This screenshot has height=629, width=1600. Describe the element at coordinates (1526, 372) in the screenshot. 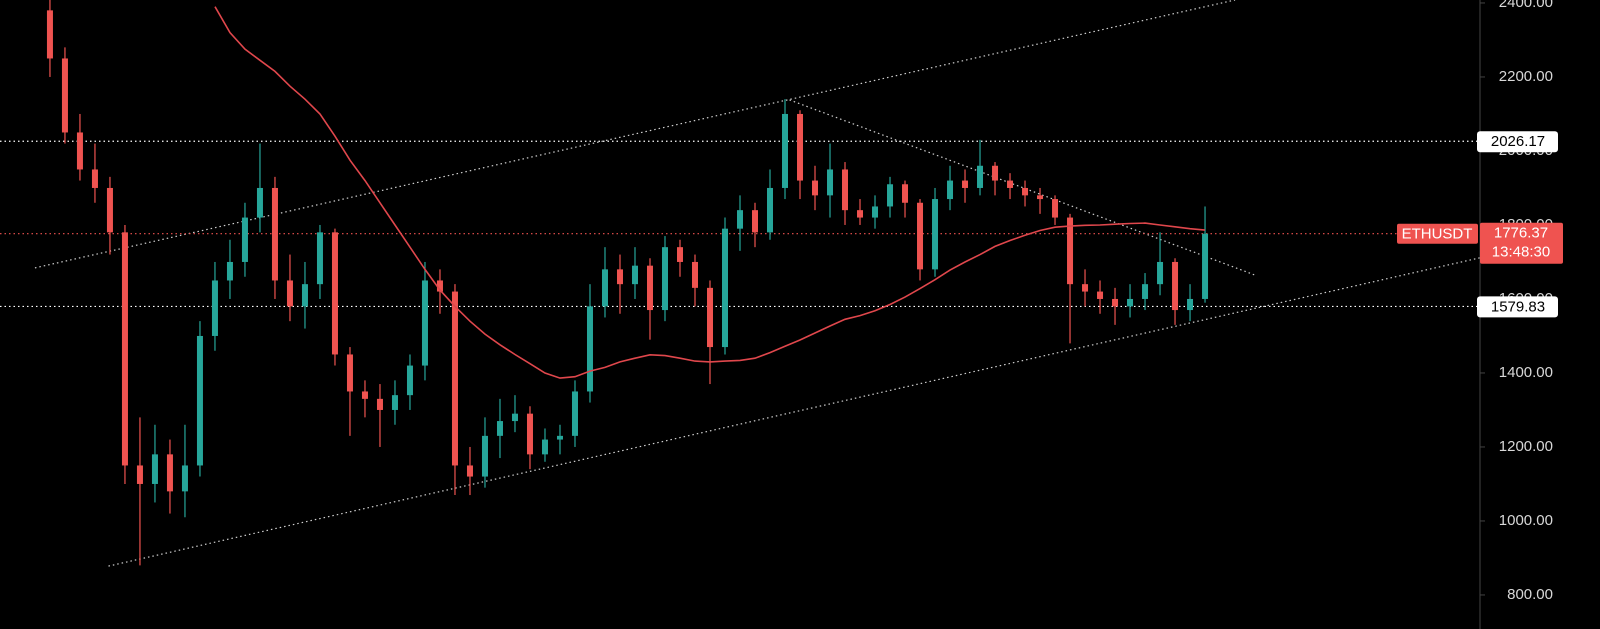

I see `y-tick-label: 1400.00` at that location.